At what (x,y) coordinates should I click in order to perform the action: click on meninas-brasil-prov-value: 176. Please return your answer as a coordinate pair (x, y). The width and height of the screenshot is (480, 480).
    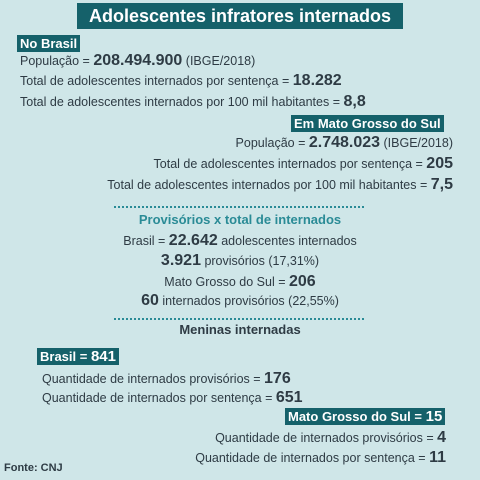
    Looking at the image, I should click on (277, 378).